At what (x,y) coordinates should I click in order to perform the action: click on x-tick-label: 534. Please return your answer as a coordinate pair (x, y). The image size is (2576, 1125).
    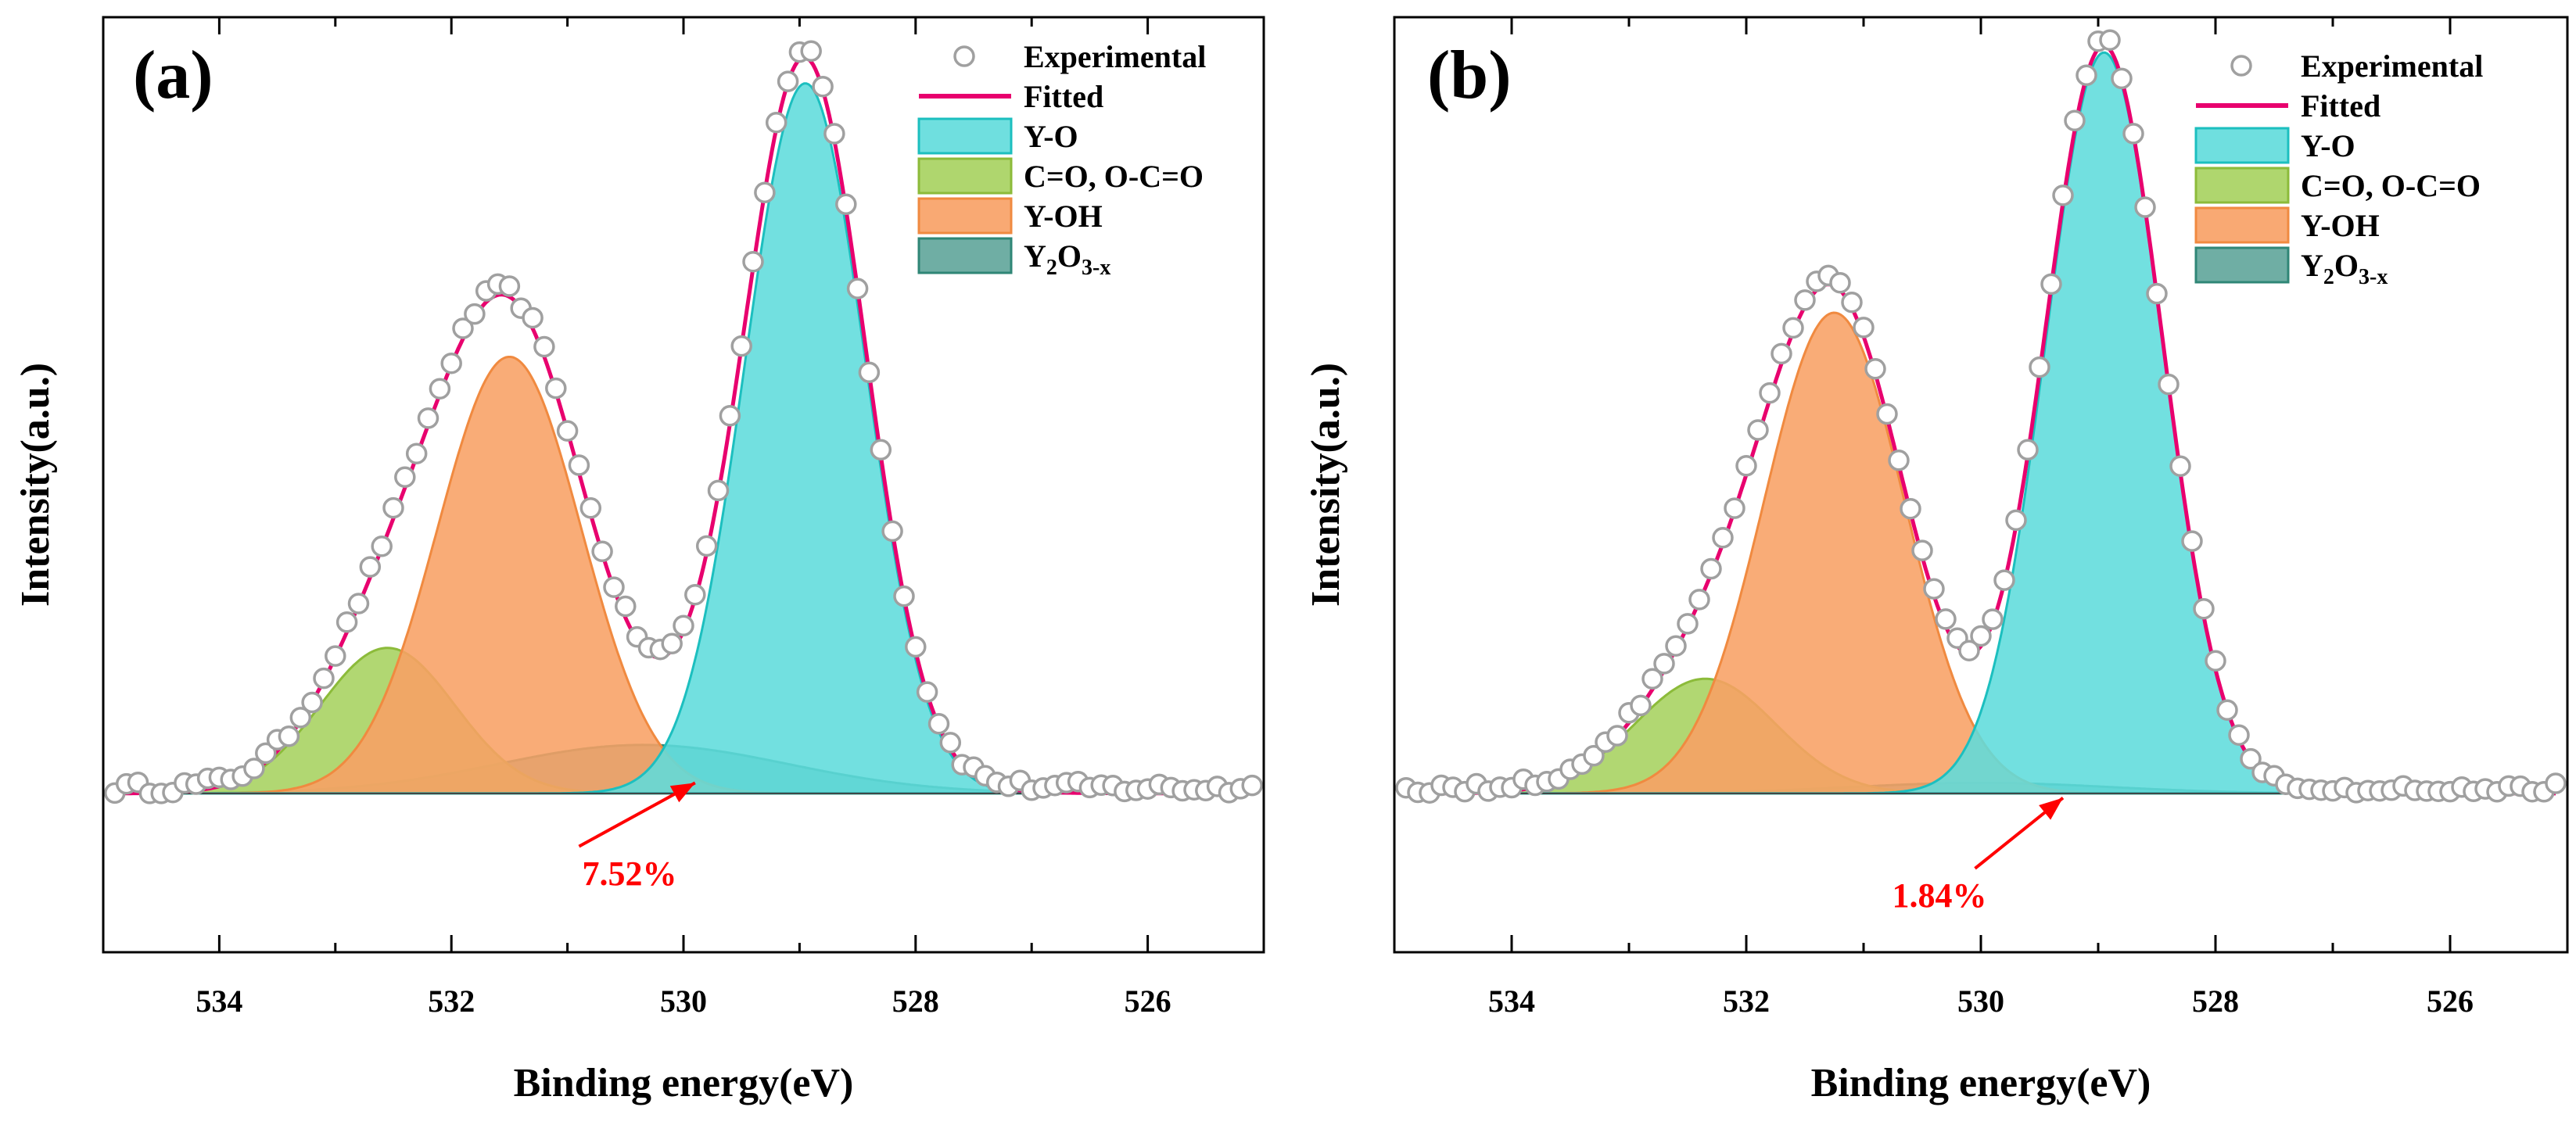
    Looking at the image, I should click on (1511, 1001).